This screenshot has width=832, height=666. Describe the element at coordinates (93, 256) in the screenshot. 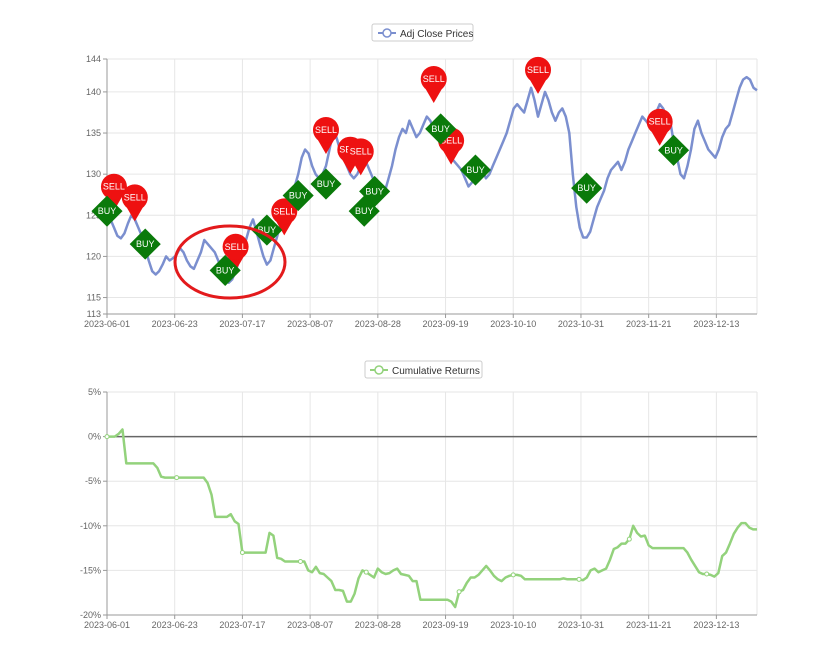

I see `y-tick-label: 120` at that location.